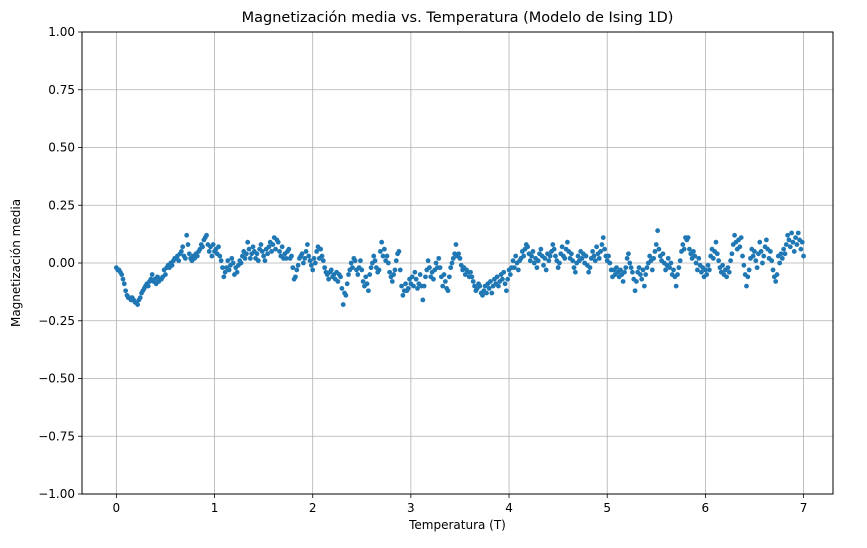 Image resolution: width=867 pixels, height=548 pixels. What do you see at coordinates (509, 508) in the screenshot?
I see `x-tick-label: 4` at bounding box center [509, 508].